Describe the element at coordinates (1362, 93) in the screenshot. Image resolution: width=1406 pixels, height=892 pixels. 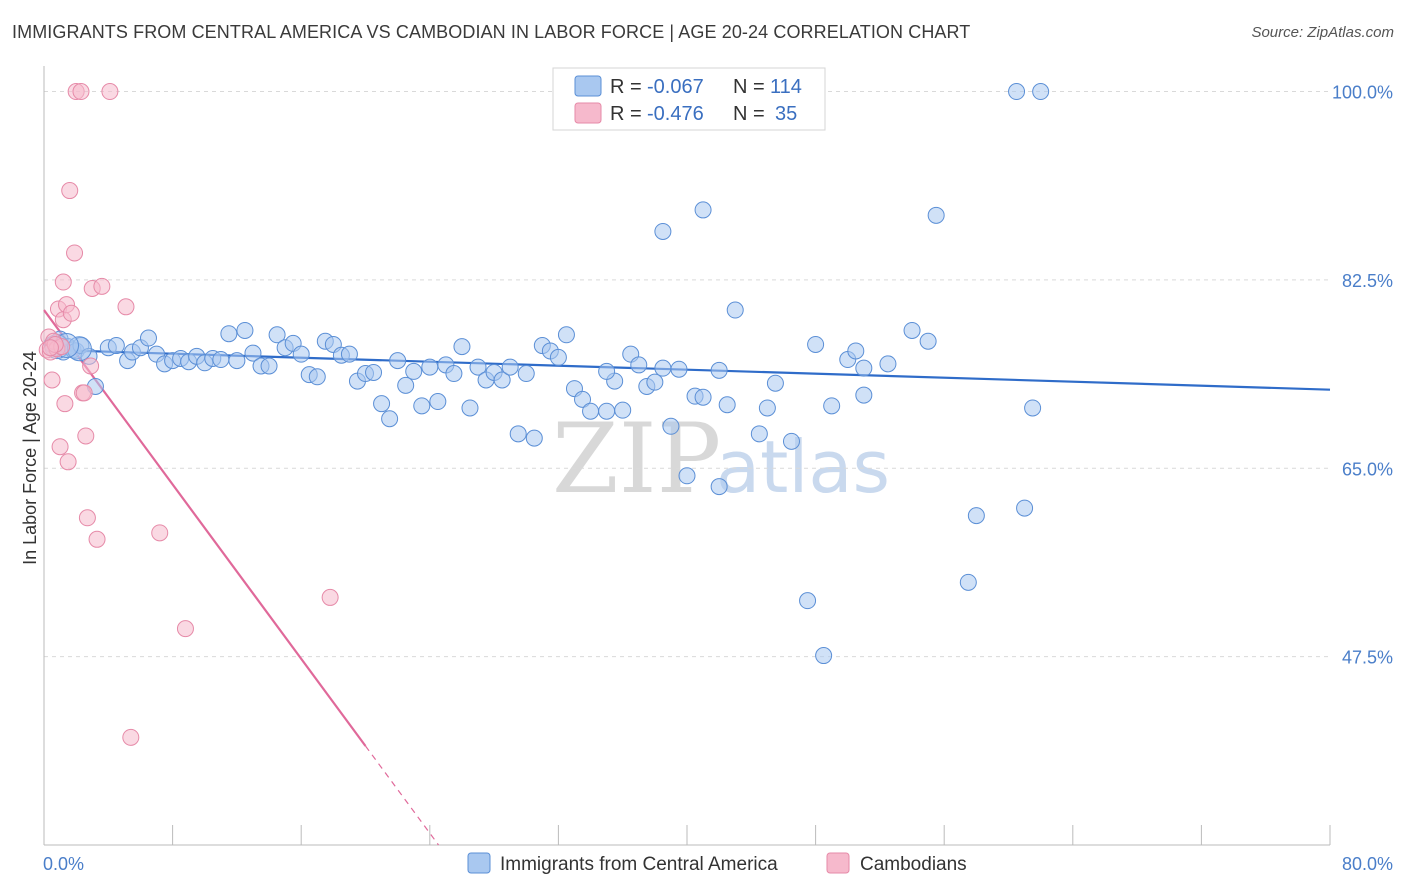
I see `y-tick-label-3: 100.0%` at that location.